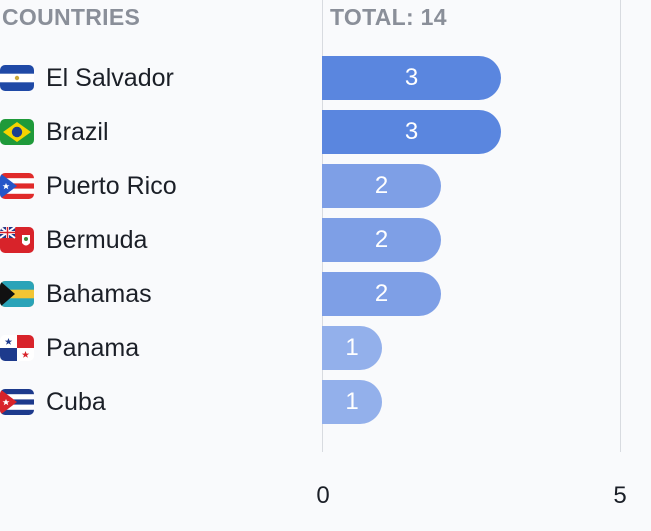 The image size is (651, 531). I want to click on countries-header: COUNTRIES, so click(71, 17).